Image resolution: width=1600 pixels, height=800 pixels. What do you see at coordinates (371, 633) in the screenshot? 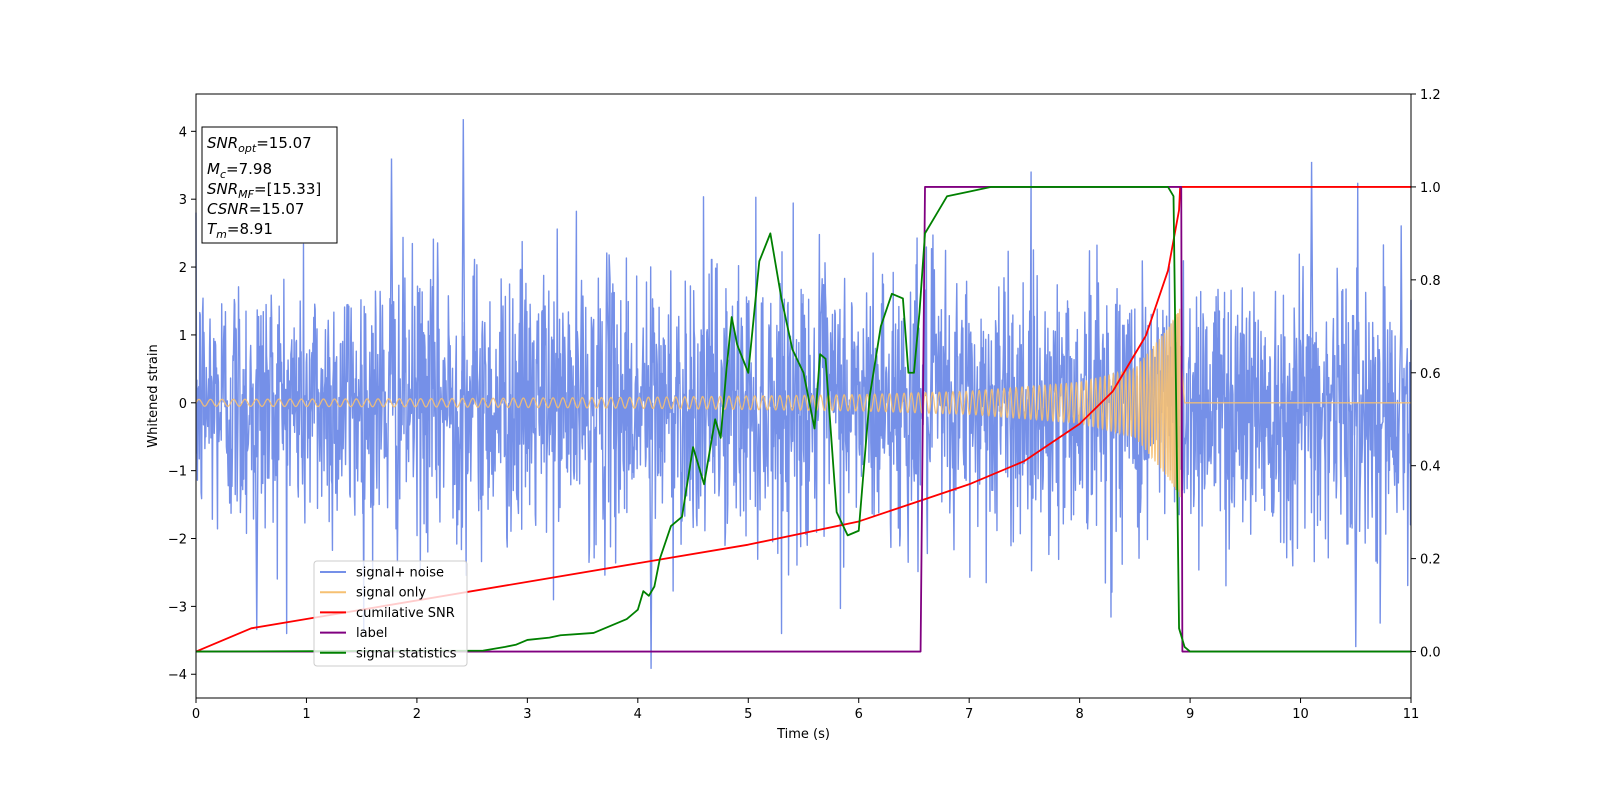
I see `legend-entry: label` at bounding box center [371, 633].